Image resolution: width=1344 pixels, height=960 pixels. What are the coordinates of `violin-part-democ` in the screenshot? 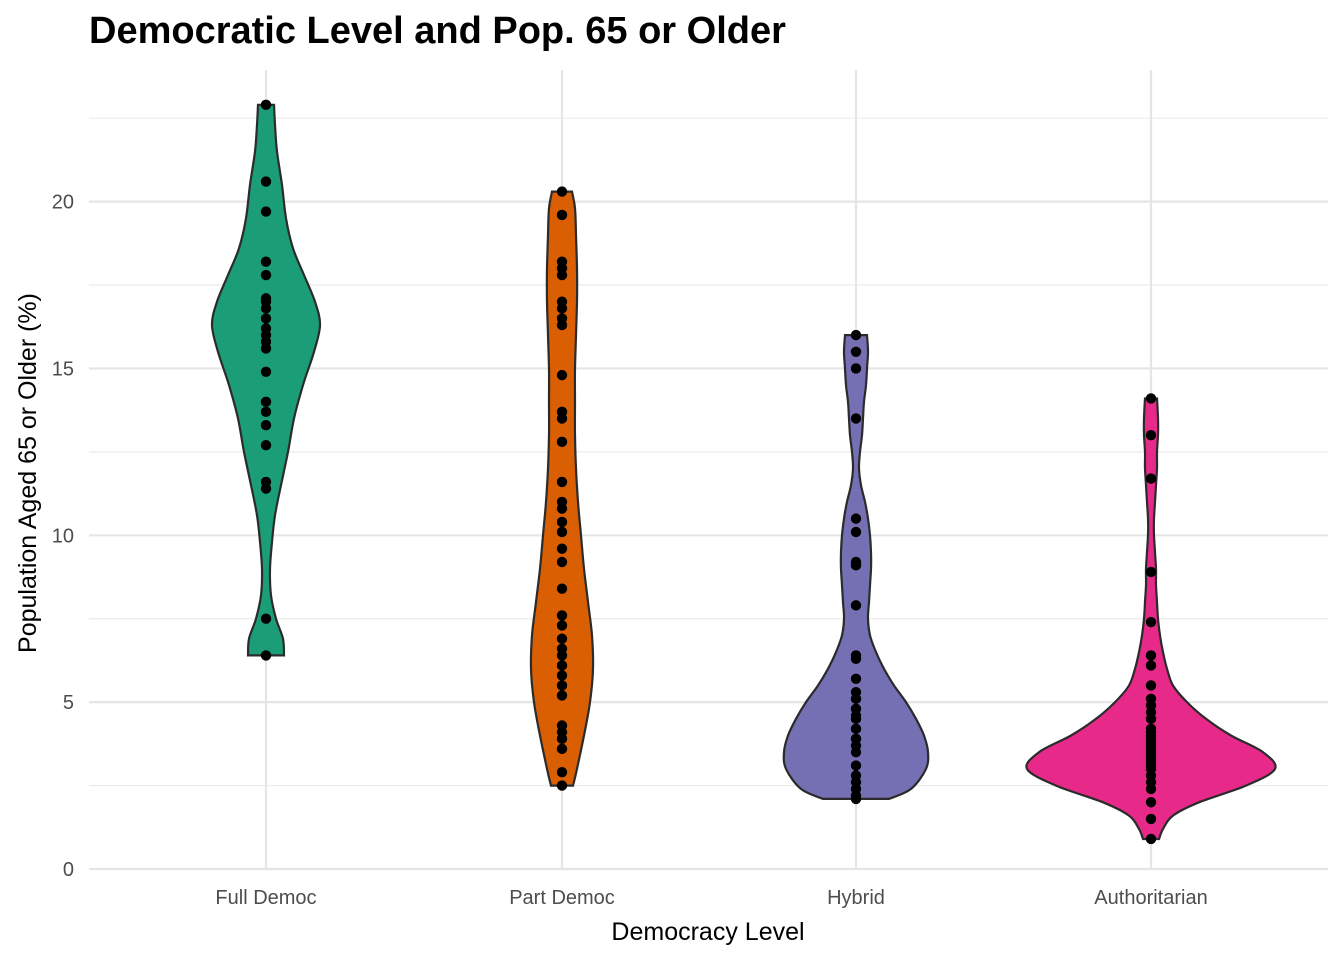 It's located at (562, 488).